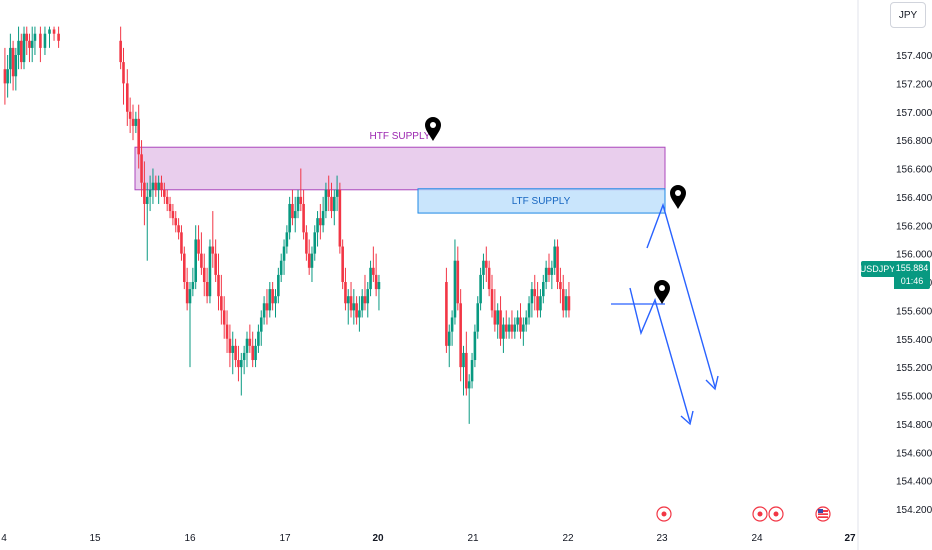 This screenshot has height=550, width=932. I want to click on x-tick-label: 27, so click(850, 538).